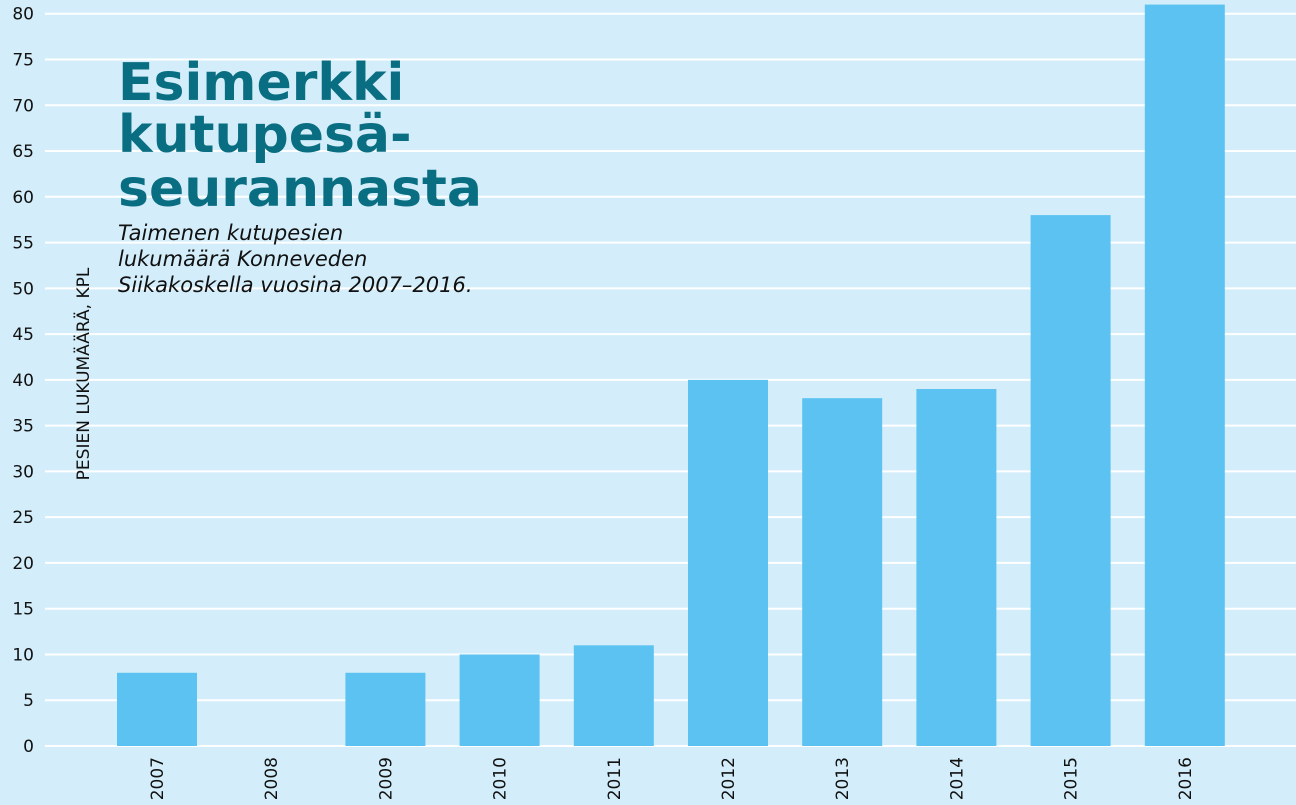 The width and height of the screenshot is (1296, 805). Describe the element at coordinates (615, 778) in the screenshot. I see `x-tick-label: 2011` at that location.